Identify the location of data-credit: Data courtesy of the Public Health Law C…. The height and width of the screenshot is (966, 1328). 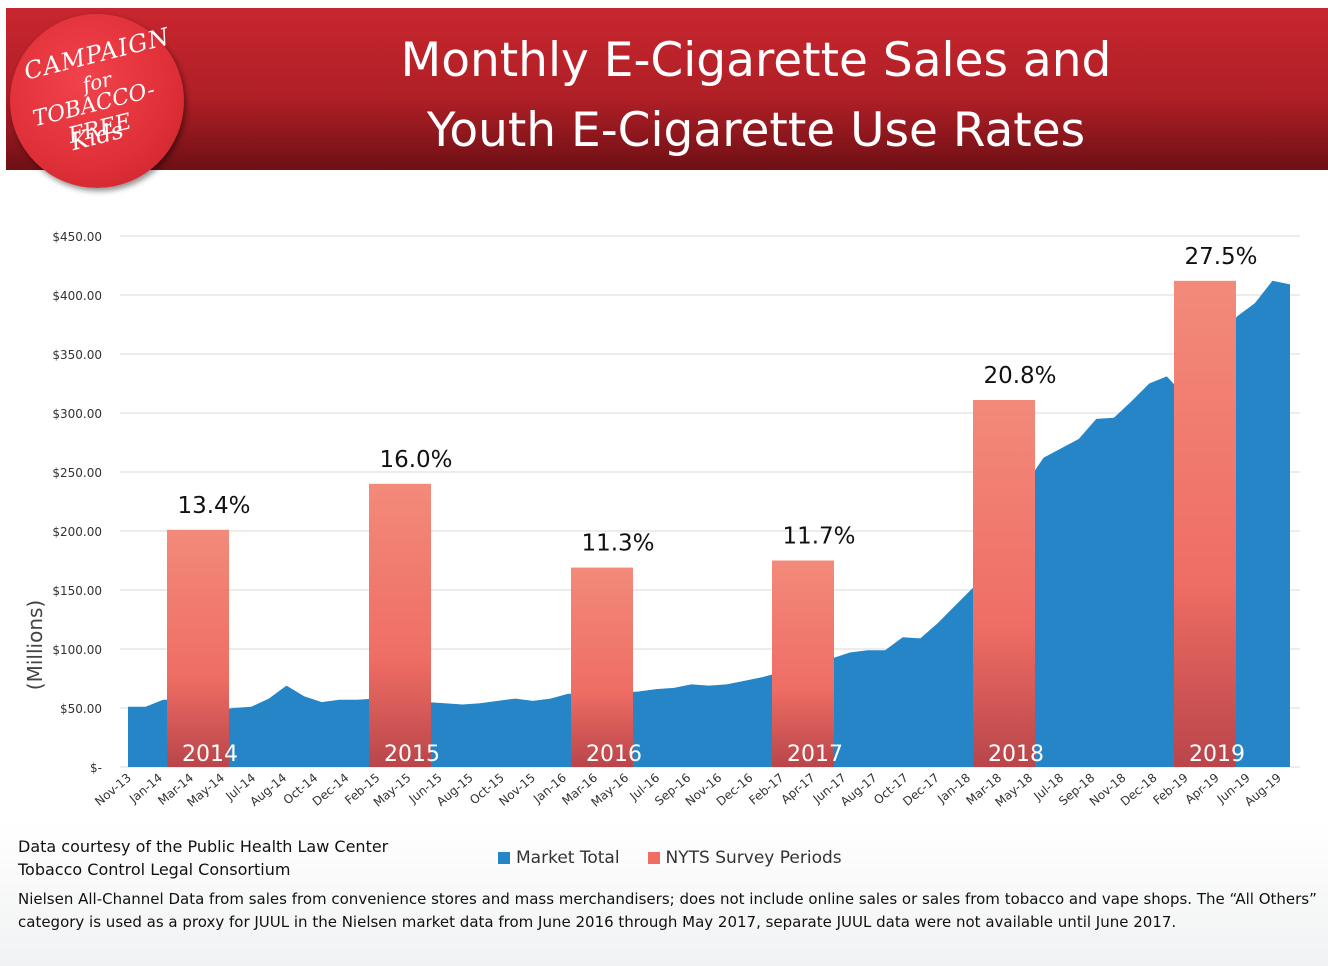
(203, 858).